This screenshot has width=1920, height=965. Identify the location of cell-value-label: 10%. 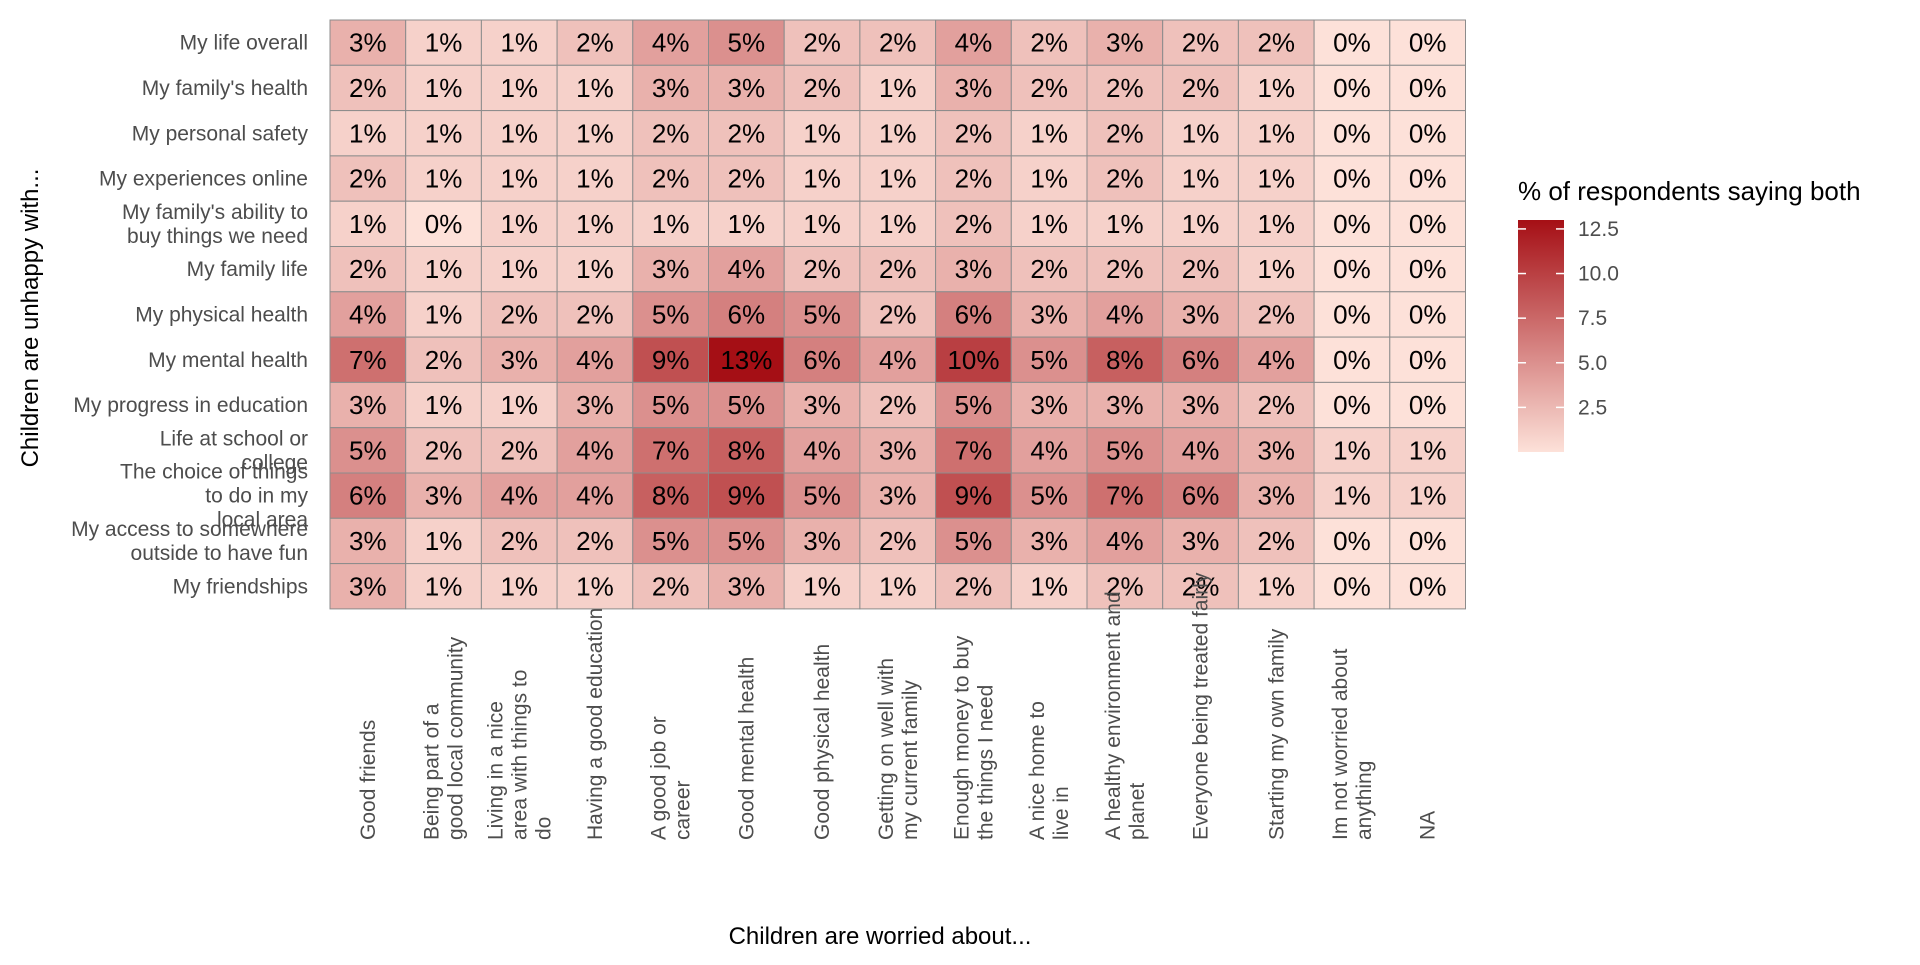
(973, 360).